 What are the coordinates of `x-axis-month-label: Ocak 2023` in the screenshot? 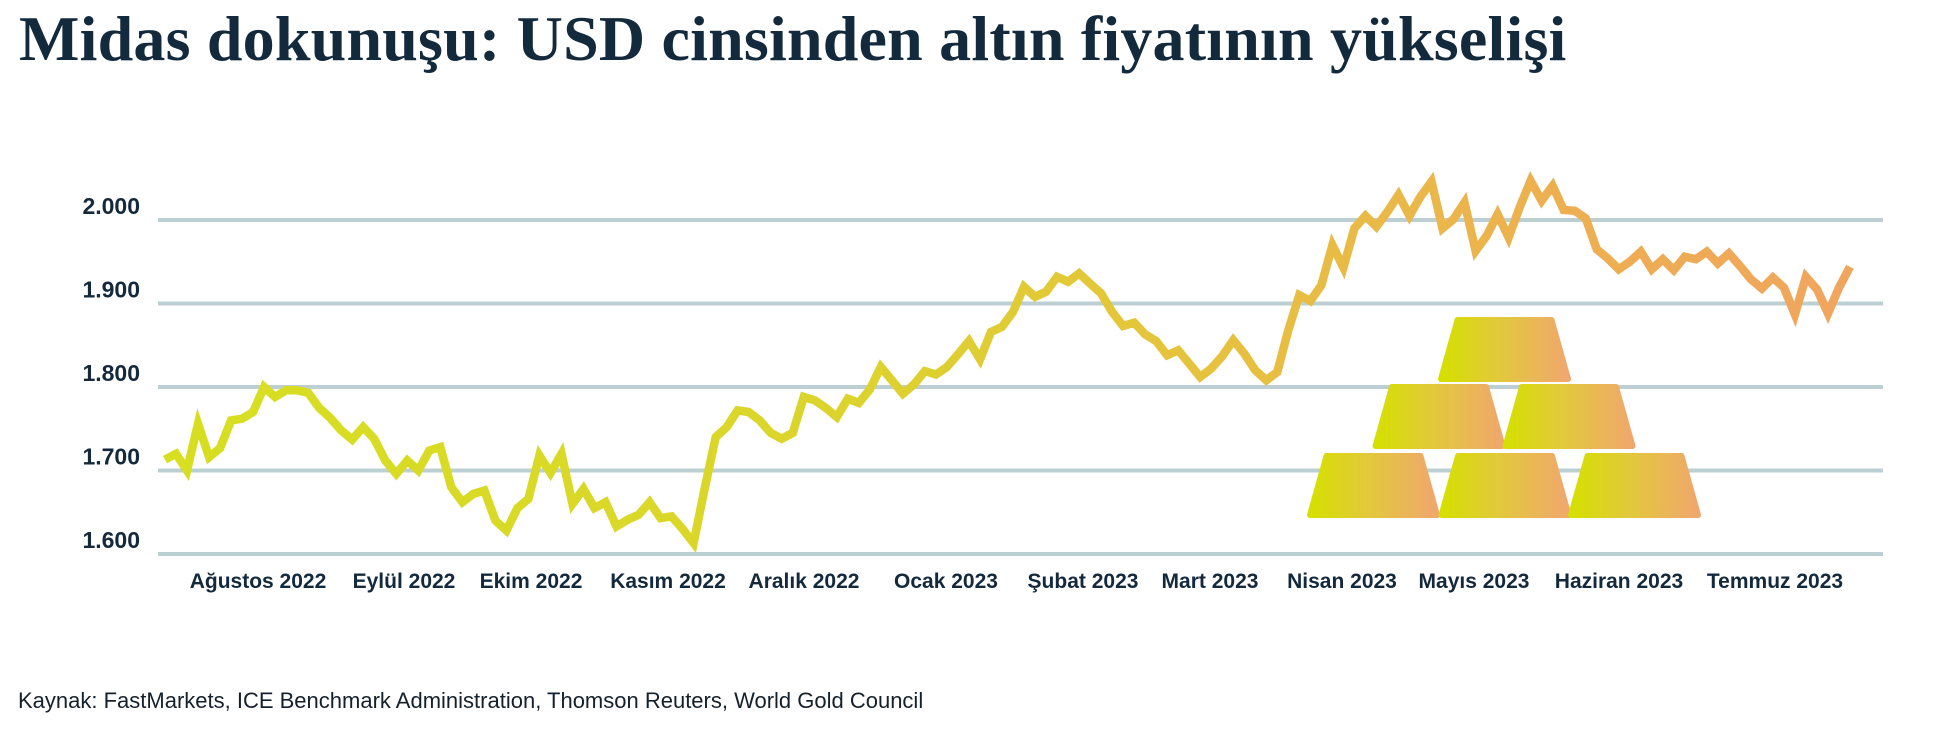 It's located at (946, 581).